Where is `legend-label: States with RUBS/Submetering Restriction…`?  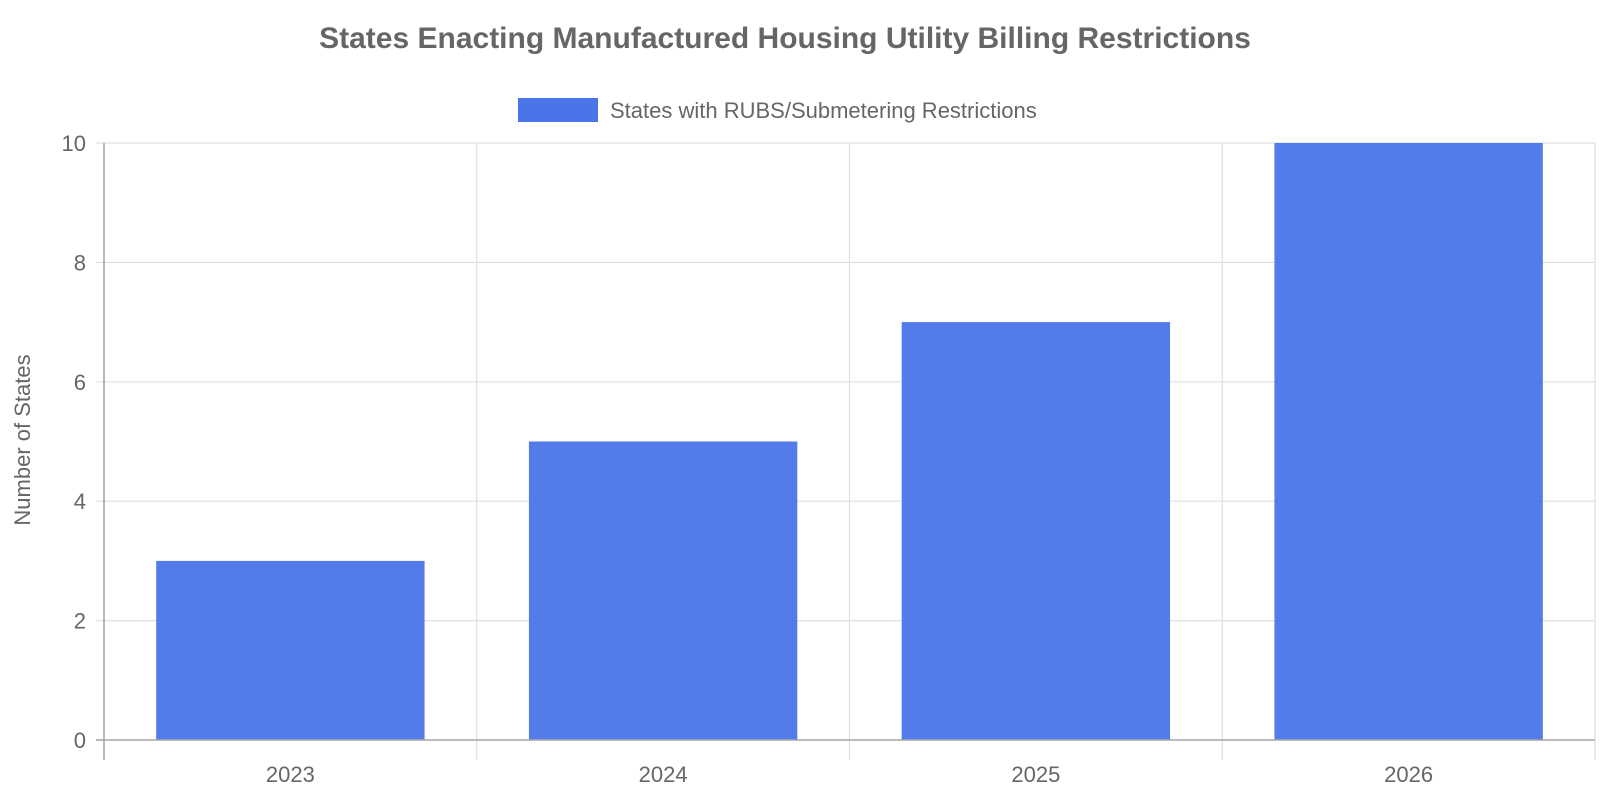 legend-label: States with RUBS/Submetering Restriction… is located at coordinates (823, 110).